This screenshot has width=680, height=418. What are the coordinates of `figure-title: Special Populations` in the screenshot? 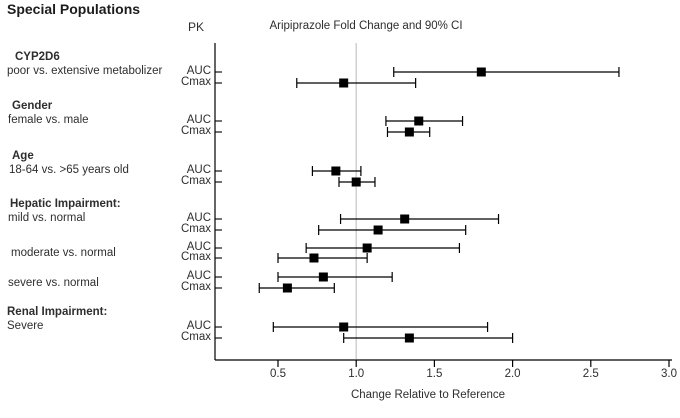 It's located at (74, 9).